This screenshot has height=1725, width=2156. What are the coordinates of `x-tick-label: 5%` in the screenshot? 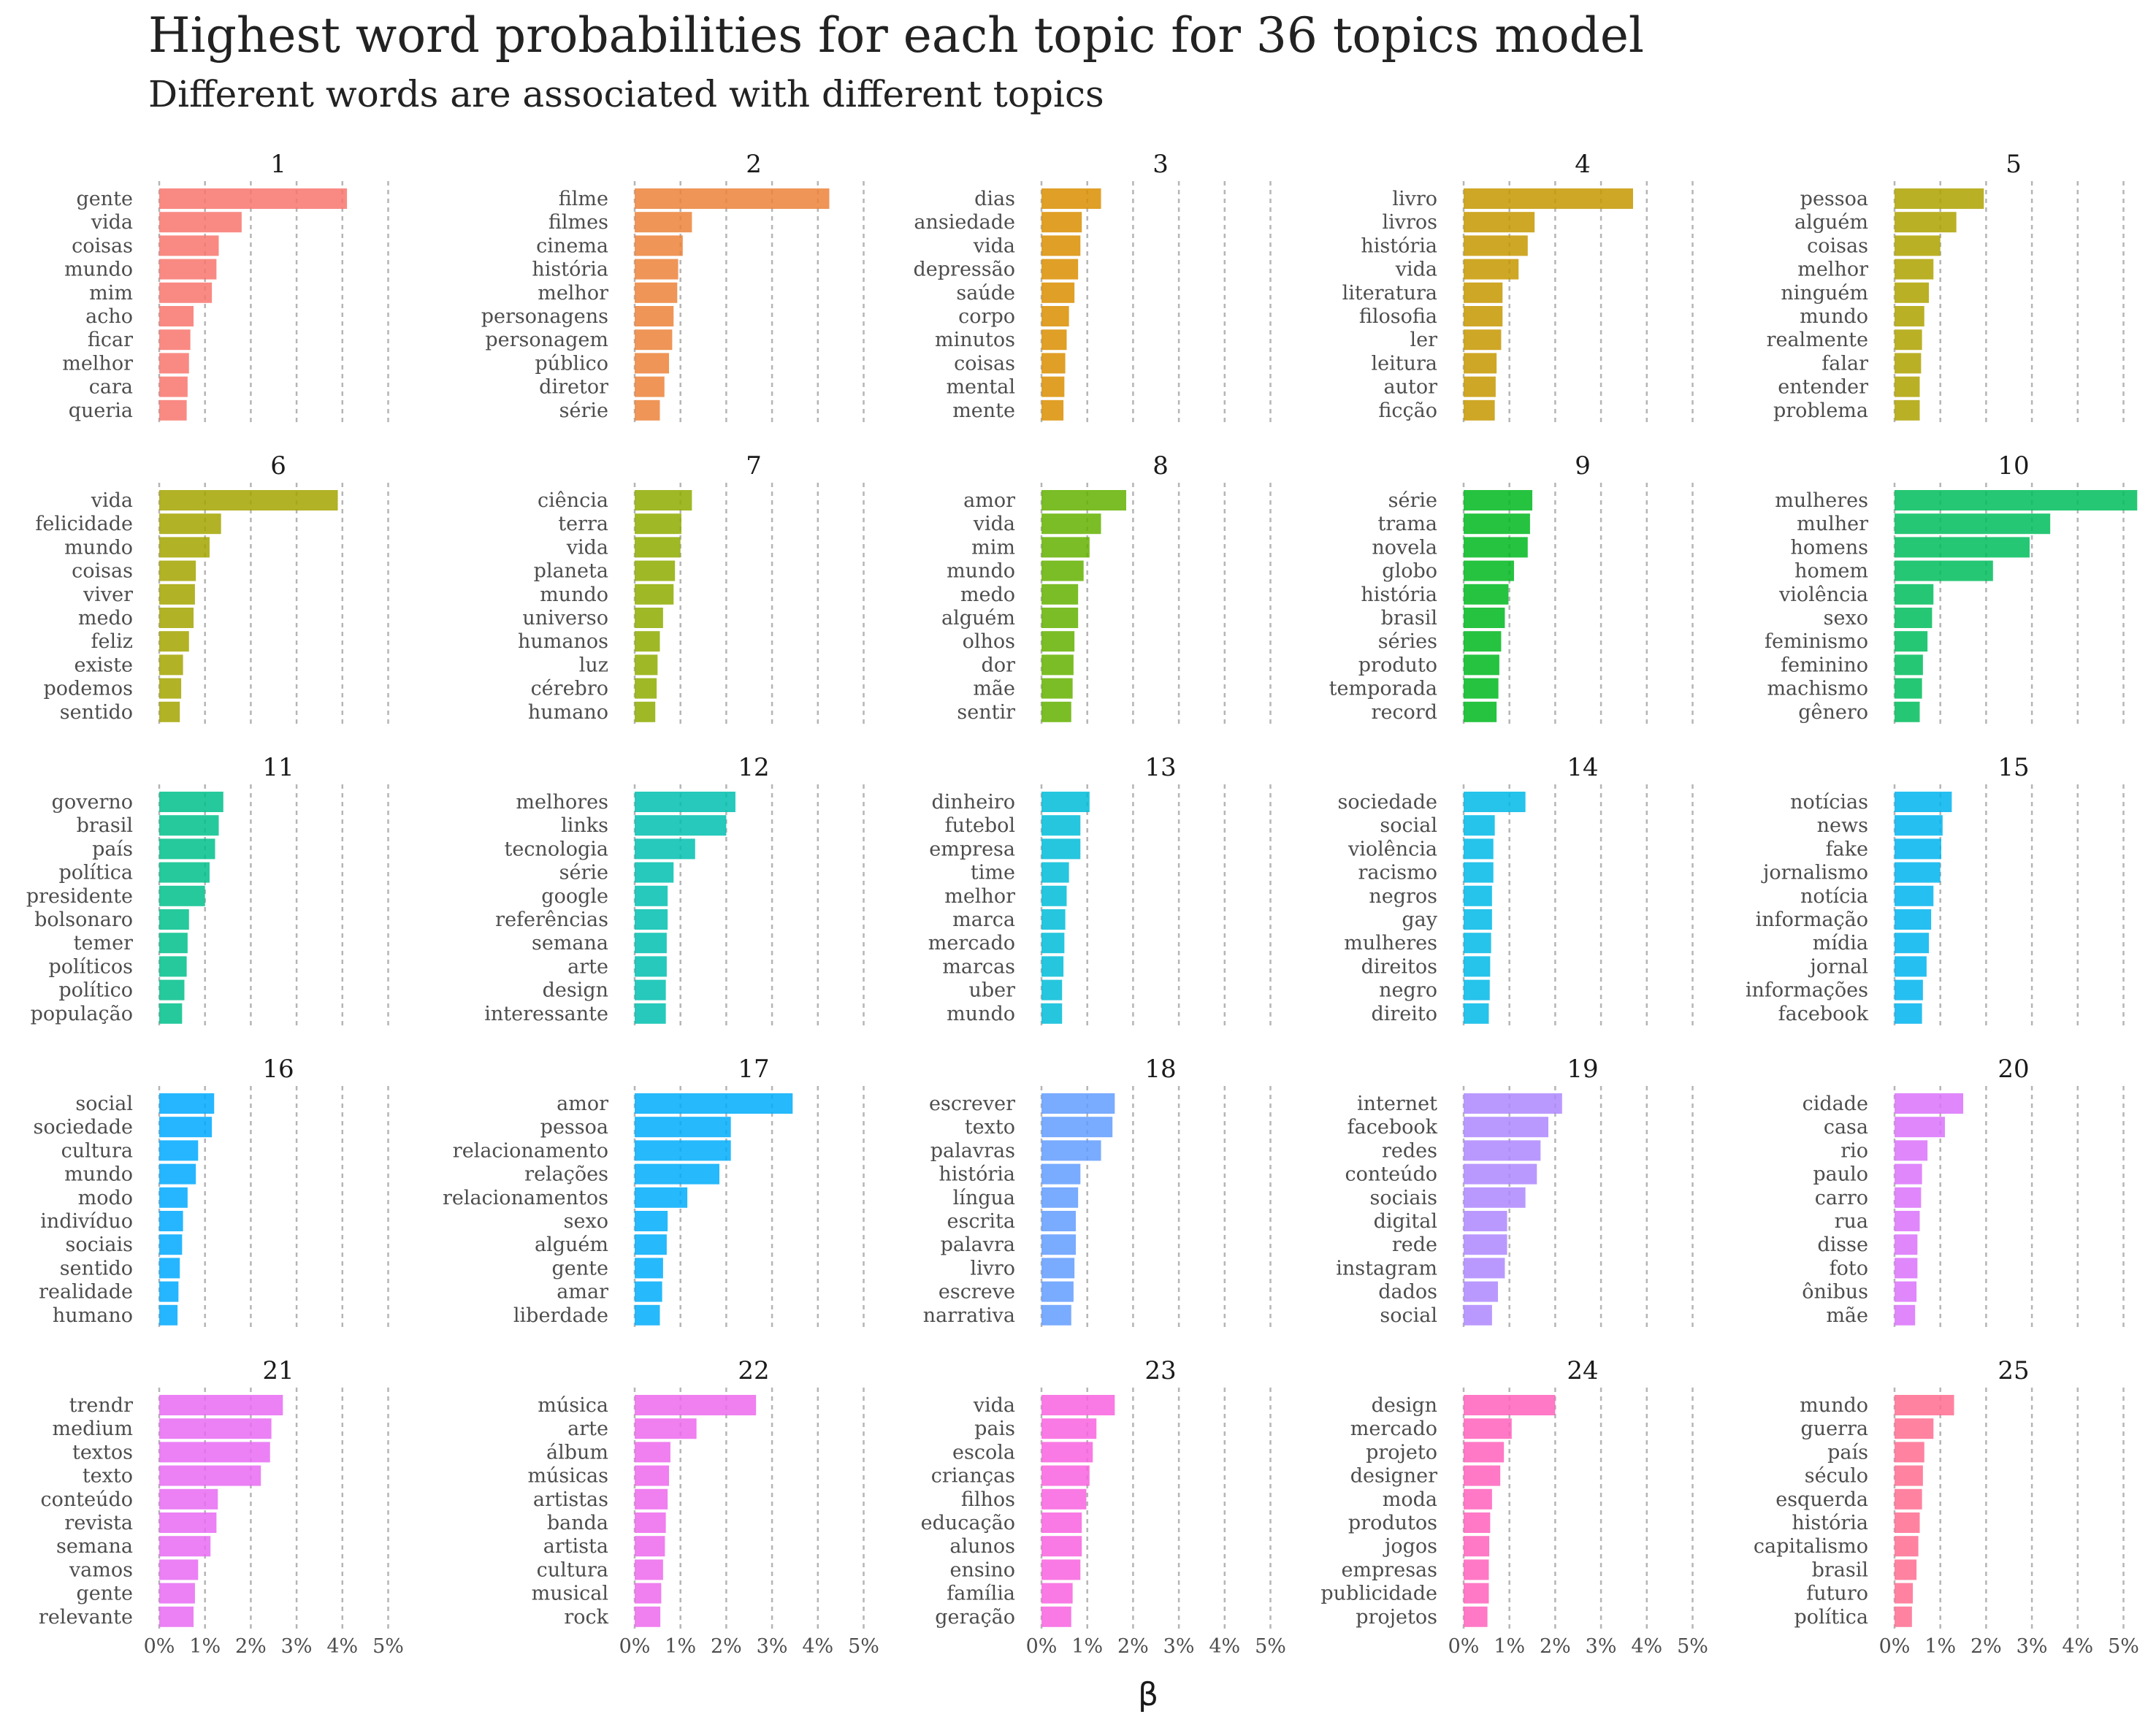 It's located at (864, 1646).